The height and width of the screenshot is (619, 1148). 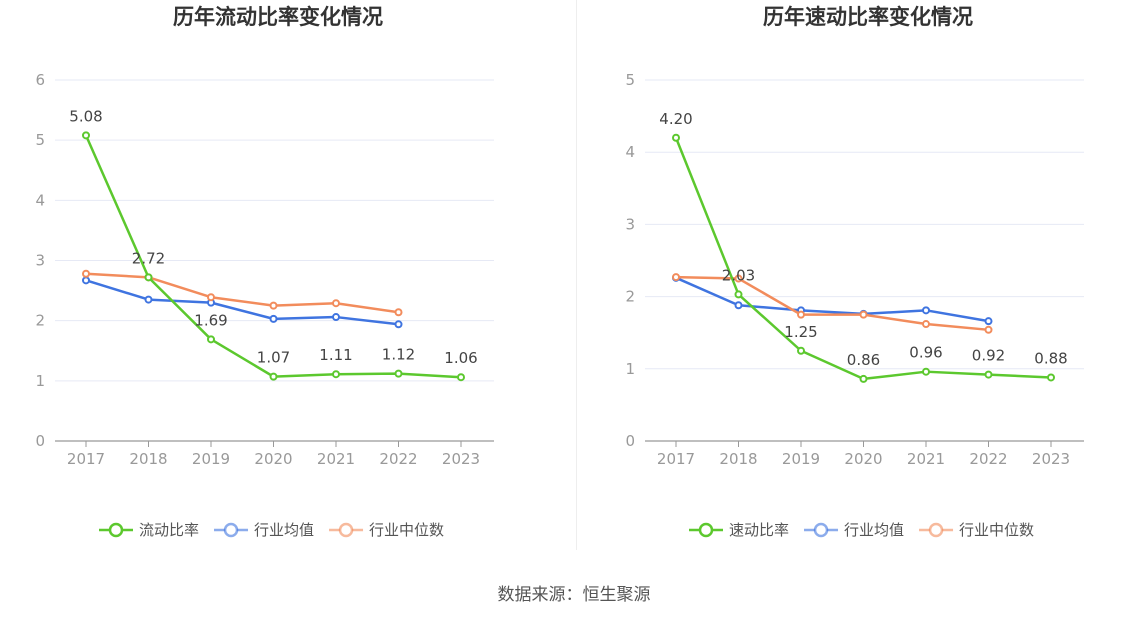 I want to click on y-tick-label: 6, so click(x=40, y=80).